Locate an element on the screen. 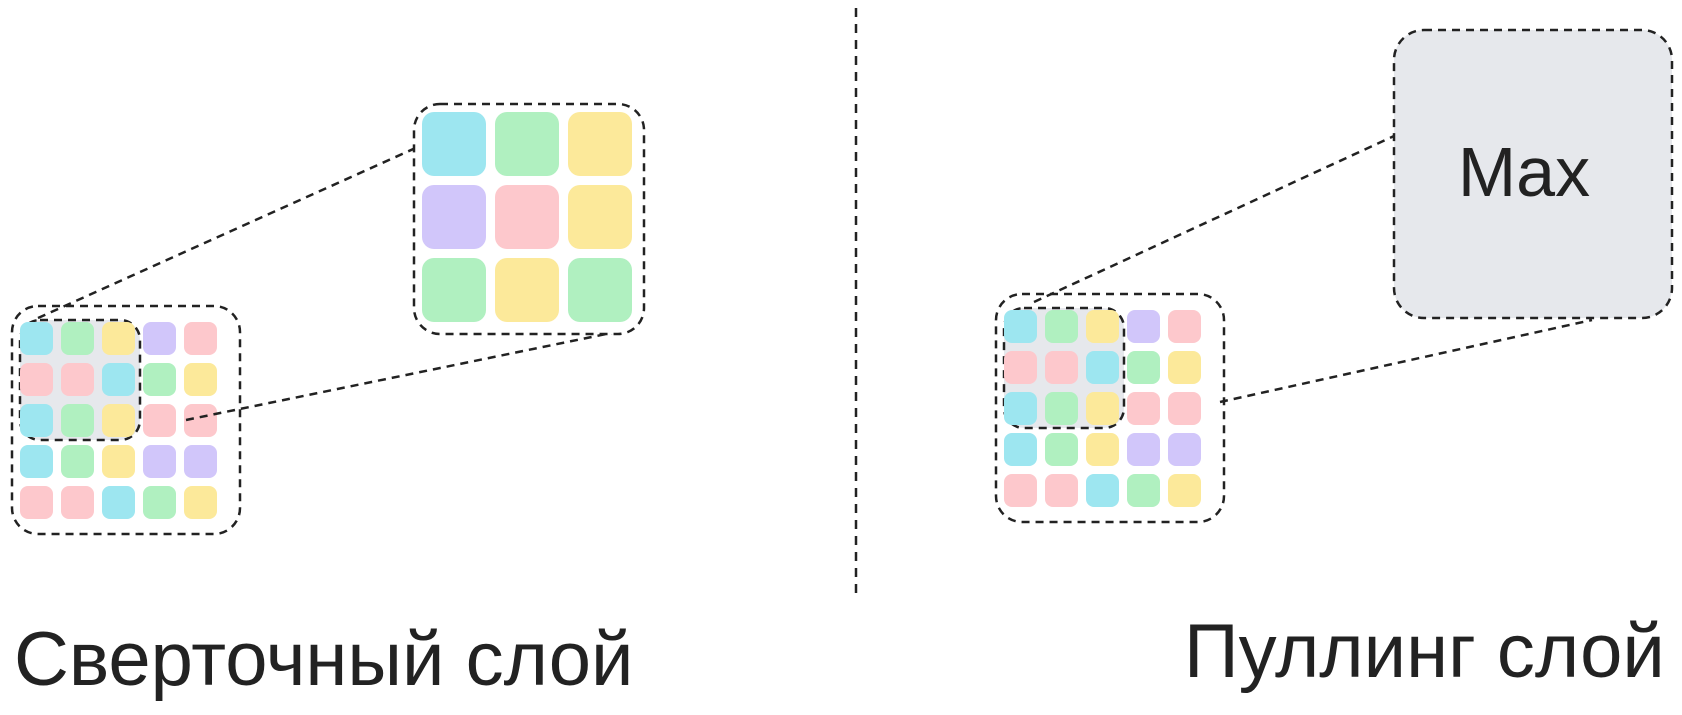  conv-zoom-cells is located at coordinates (527, 217).